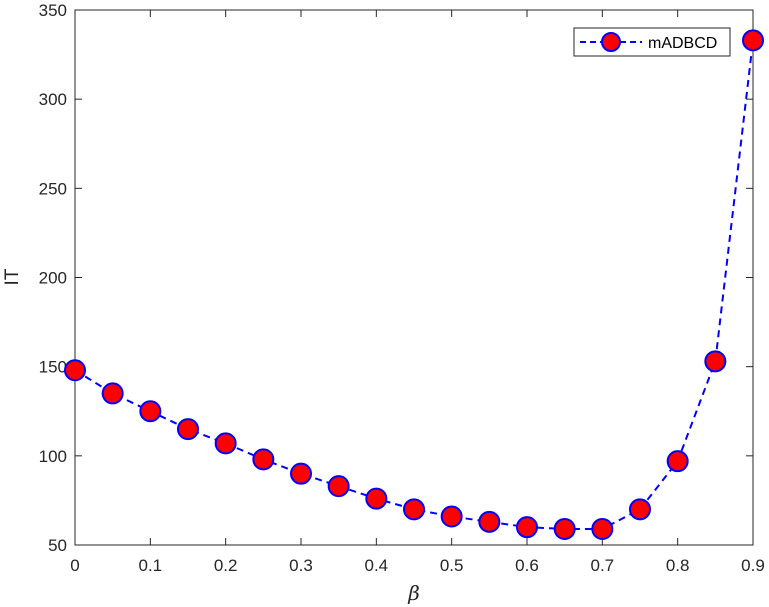 The width and height of the screenshot is (769, 607). What do you see at coordinates (53, 456) in the screenshot?
I see `y-tick-label: 100` at bounding box center [53, 456].